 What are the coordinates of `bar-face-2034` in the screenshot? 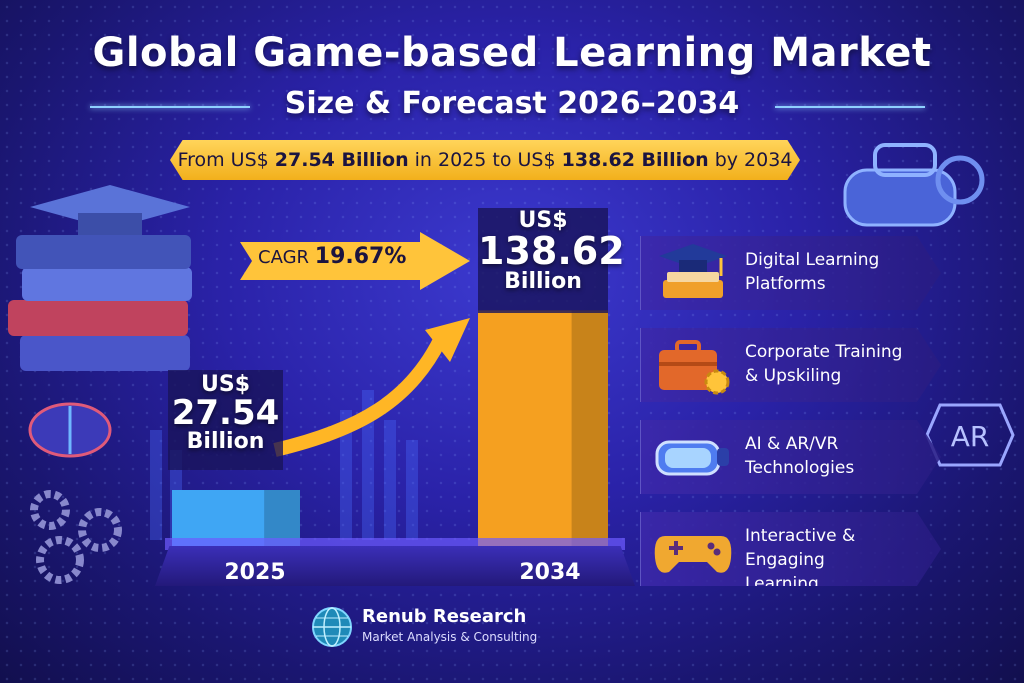 It's located at (543, 429).